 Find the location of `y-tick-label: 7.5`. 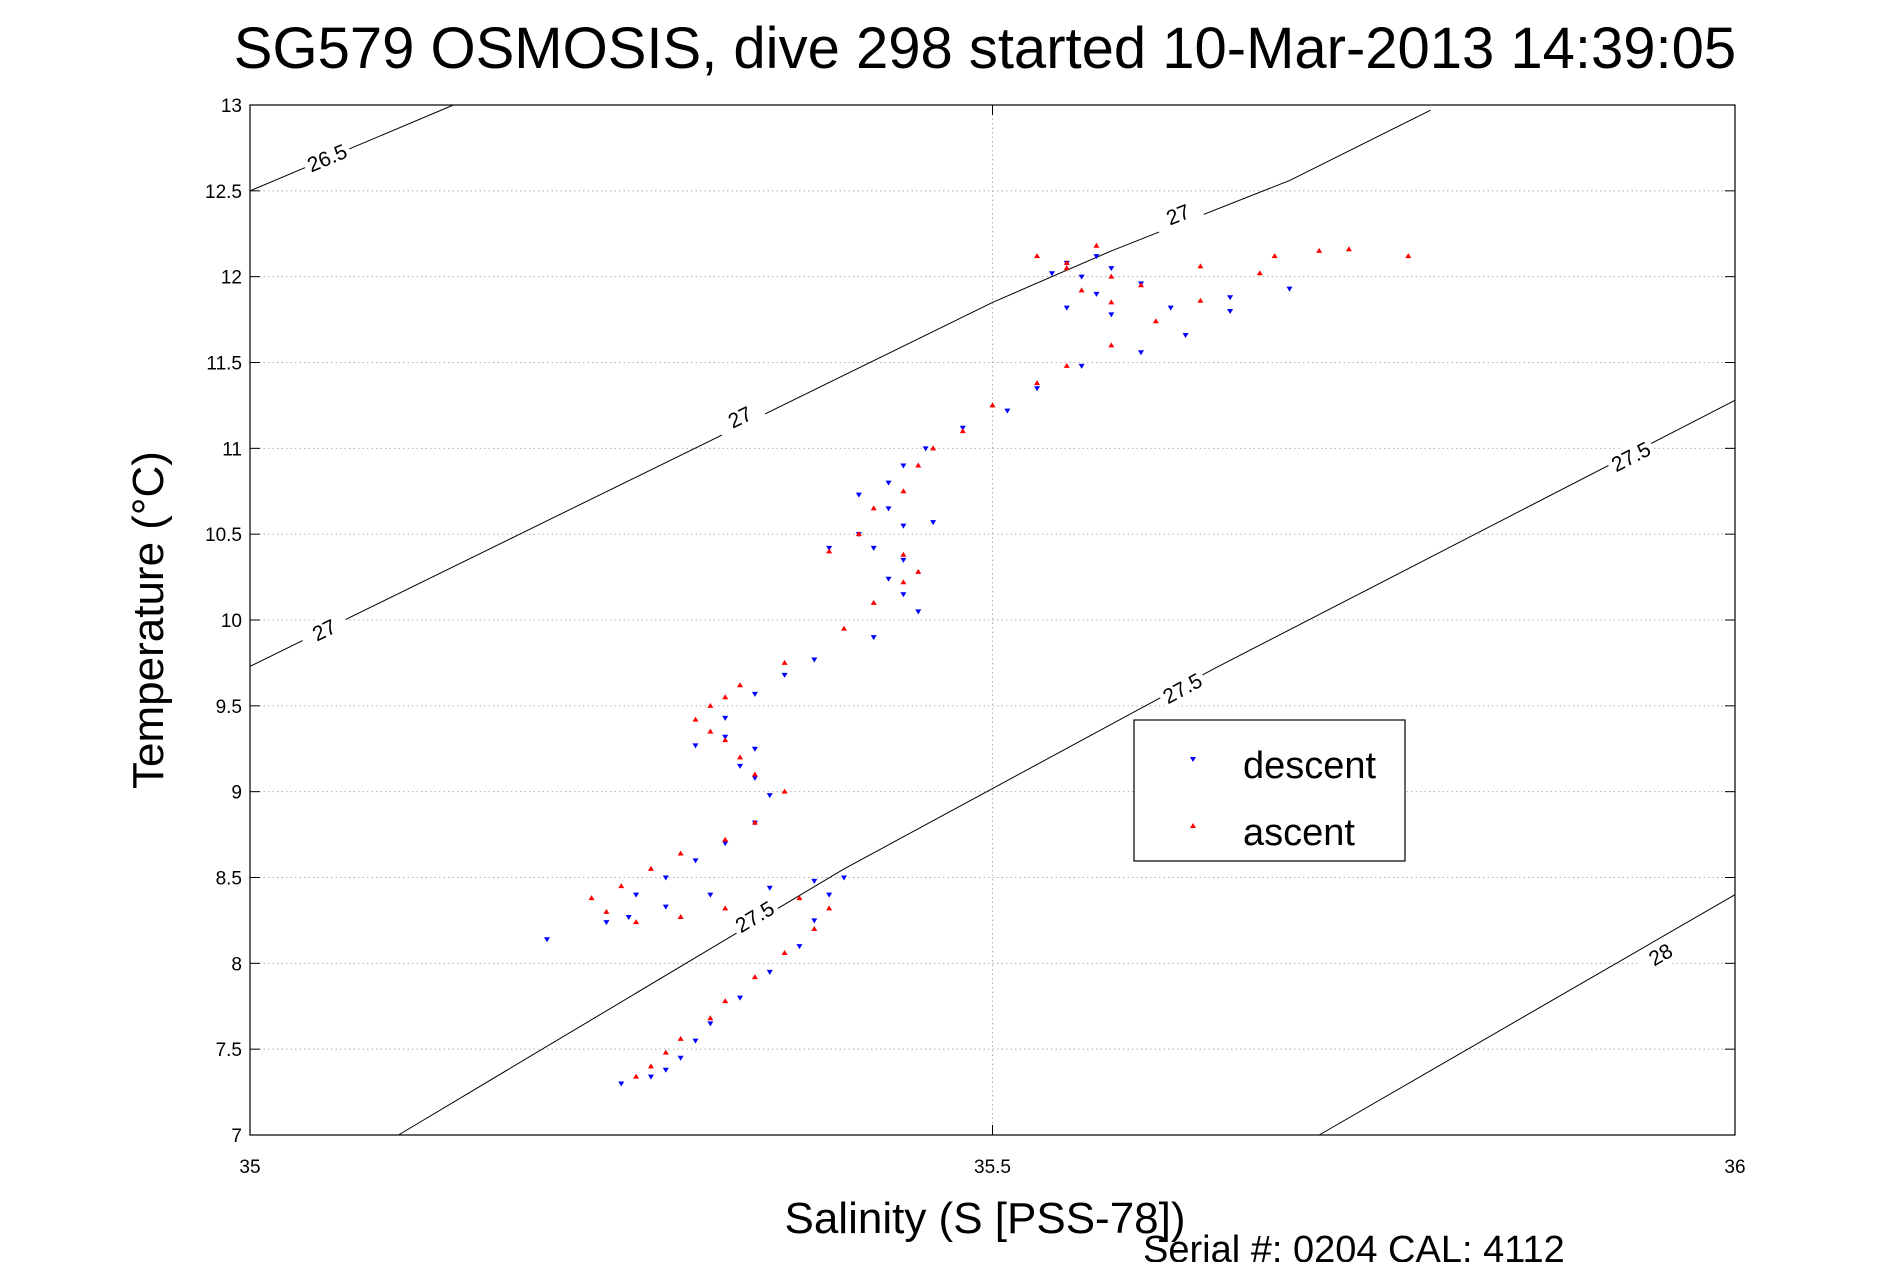

y-tick-label: 7.5 is located at coordinates (229, 1050).